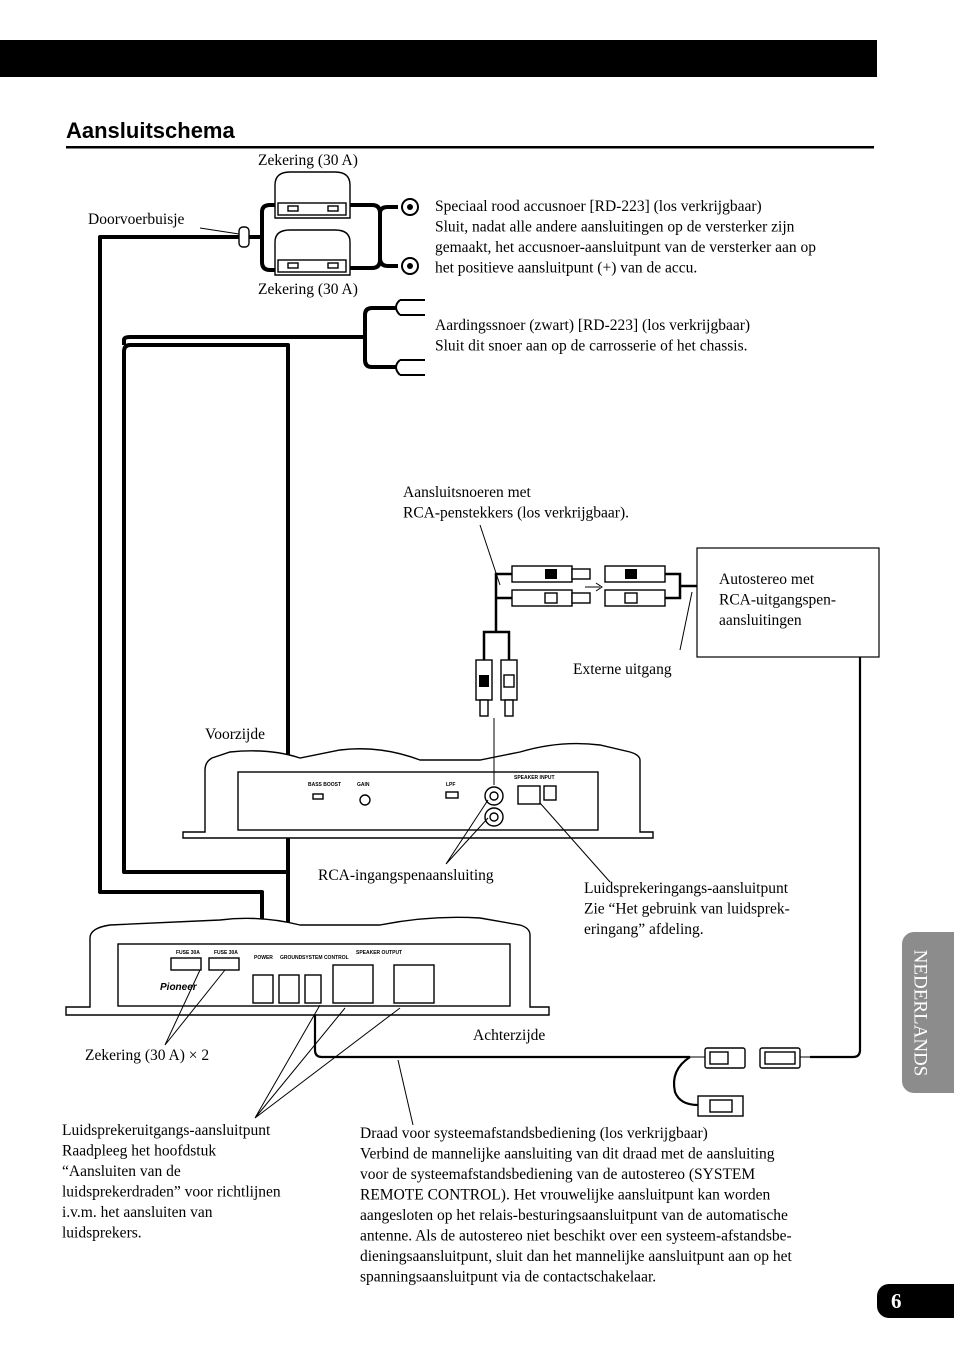 The height and width of the screenshot is (1355, 954). I want to click on panel-text: GROUND, so click(291, 958).